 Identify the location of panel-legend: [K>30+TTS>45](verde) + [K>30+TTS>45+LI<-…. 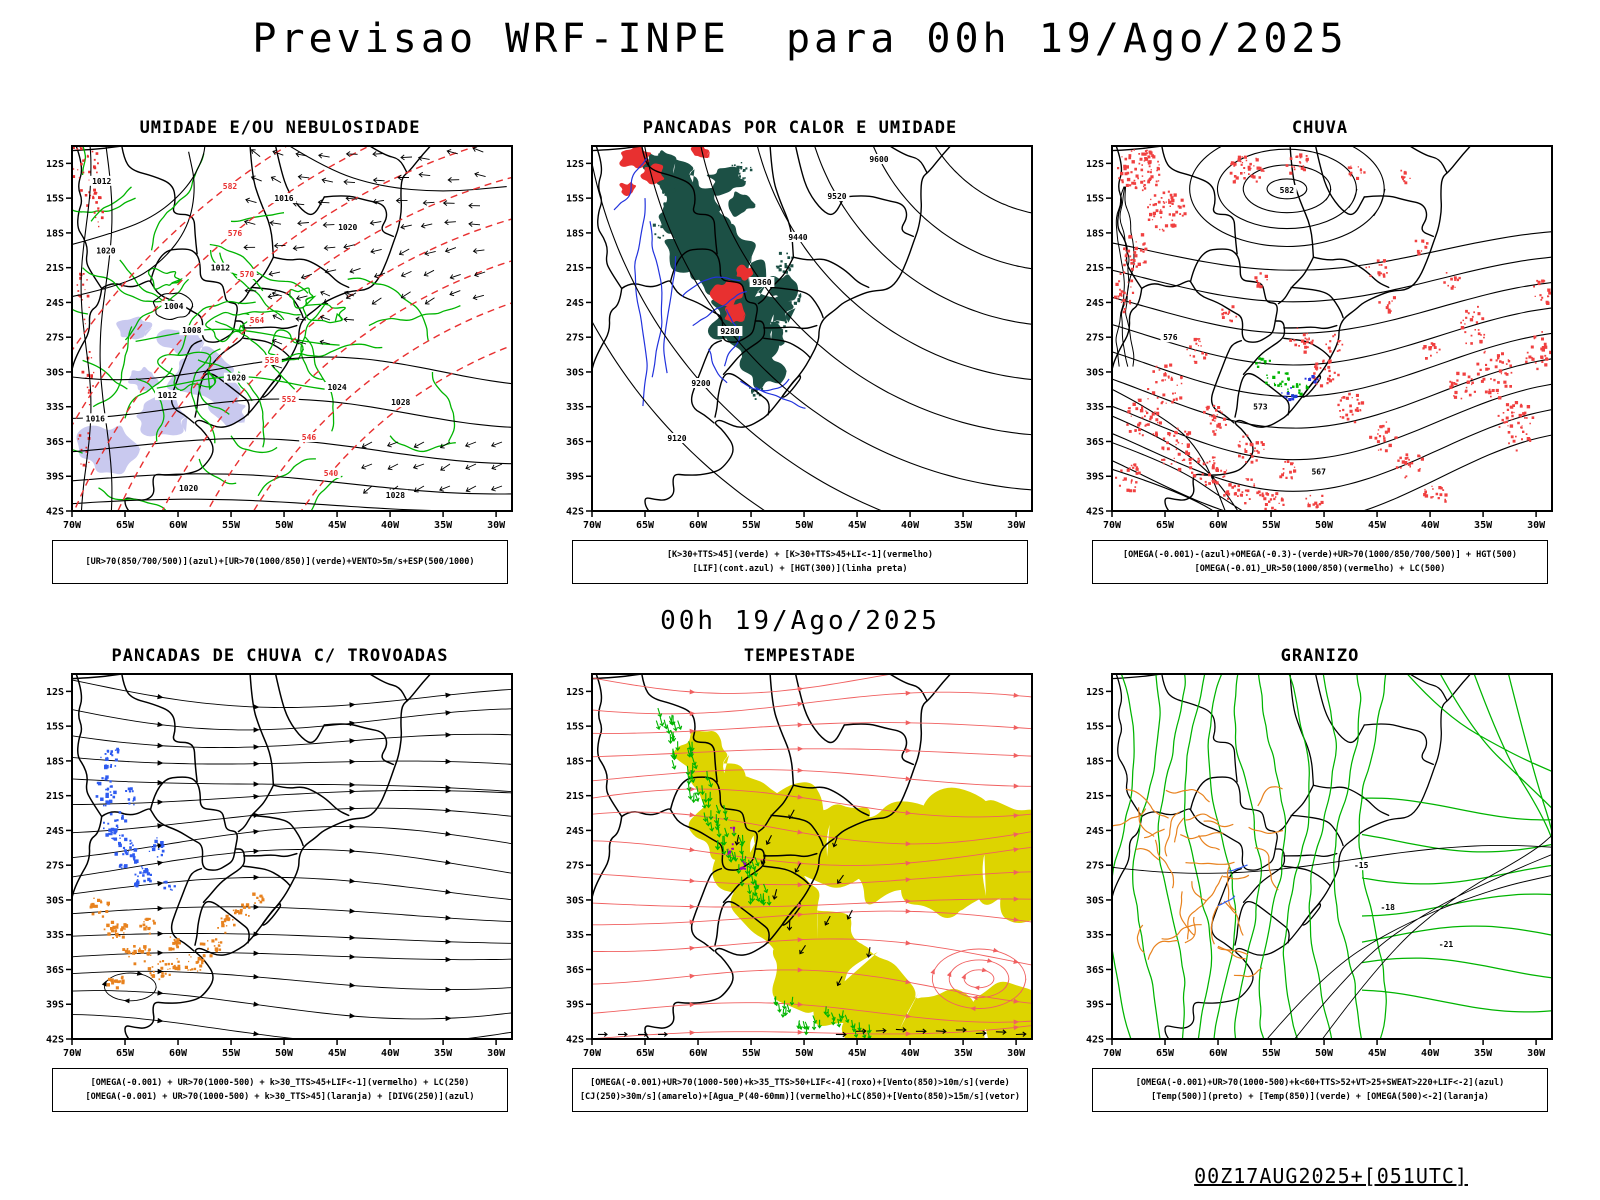
(800, 562).